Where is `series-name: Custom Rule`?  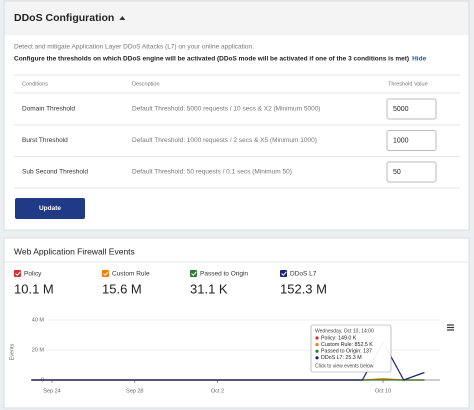
series-name: Custom Rule is located at coordinates (131, 274).